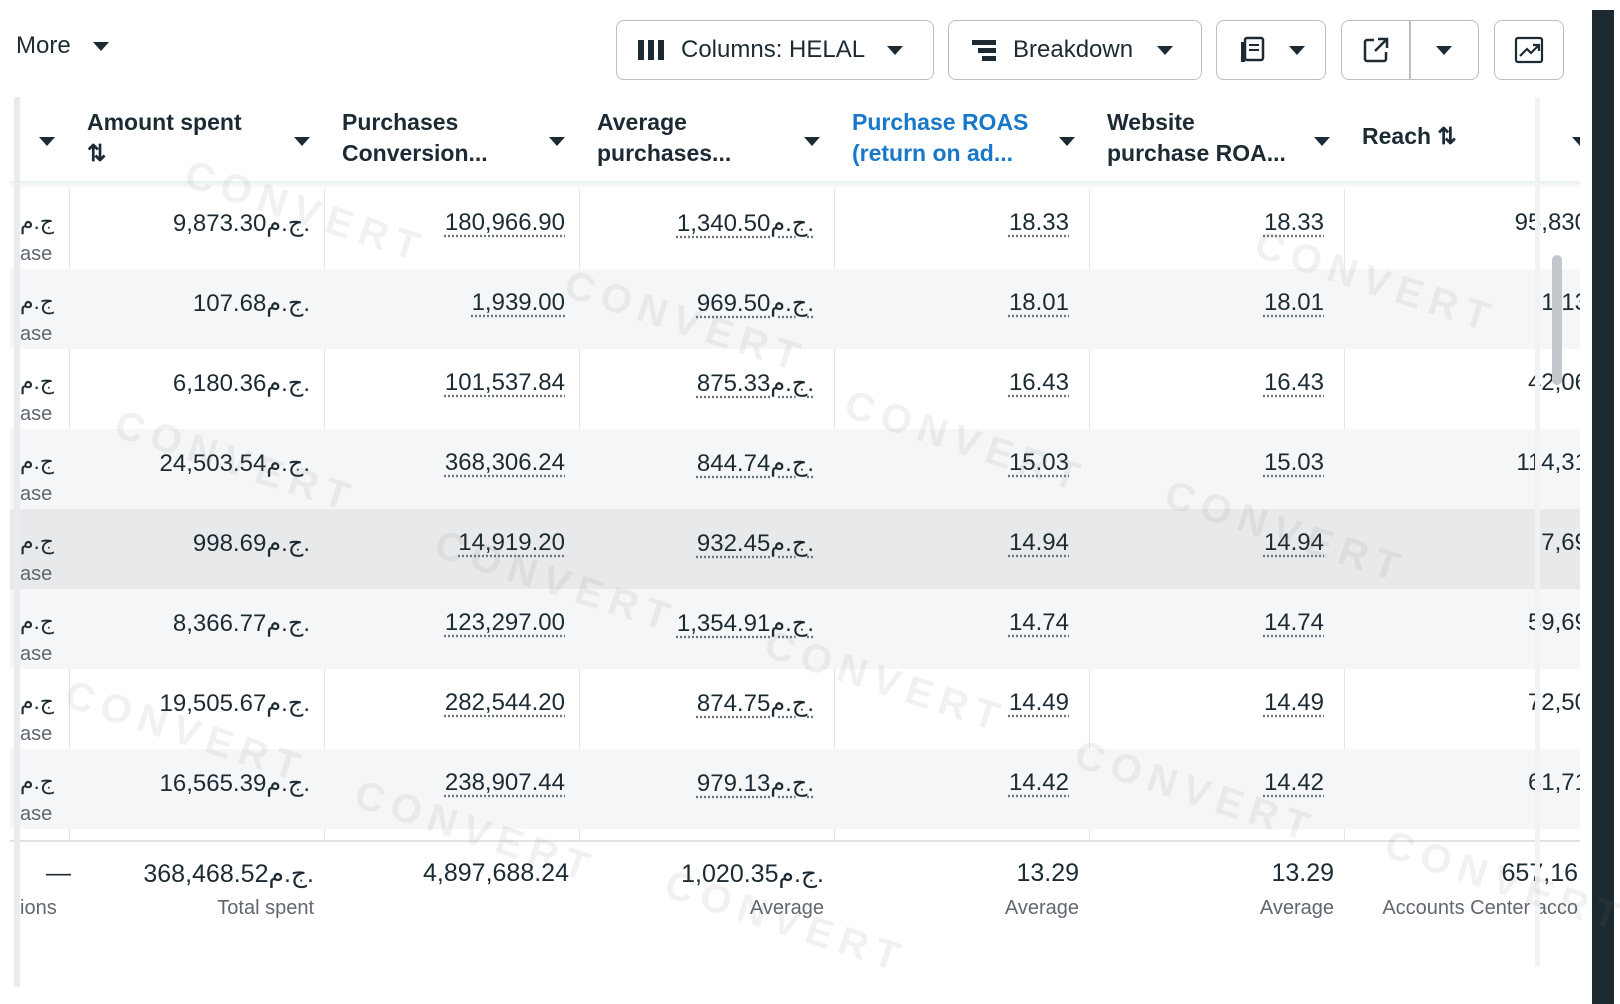 The width and height of the screenshot is (1620, 1004). I want to click on cell-avg: 874.75ج.م., so click(755, 703).